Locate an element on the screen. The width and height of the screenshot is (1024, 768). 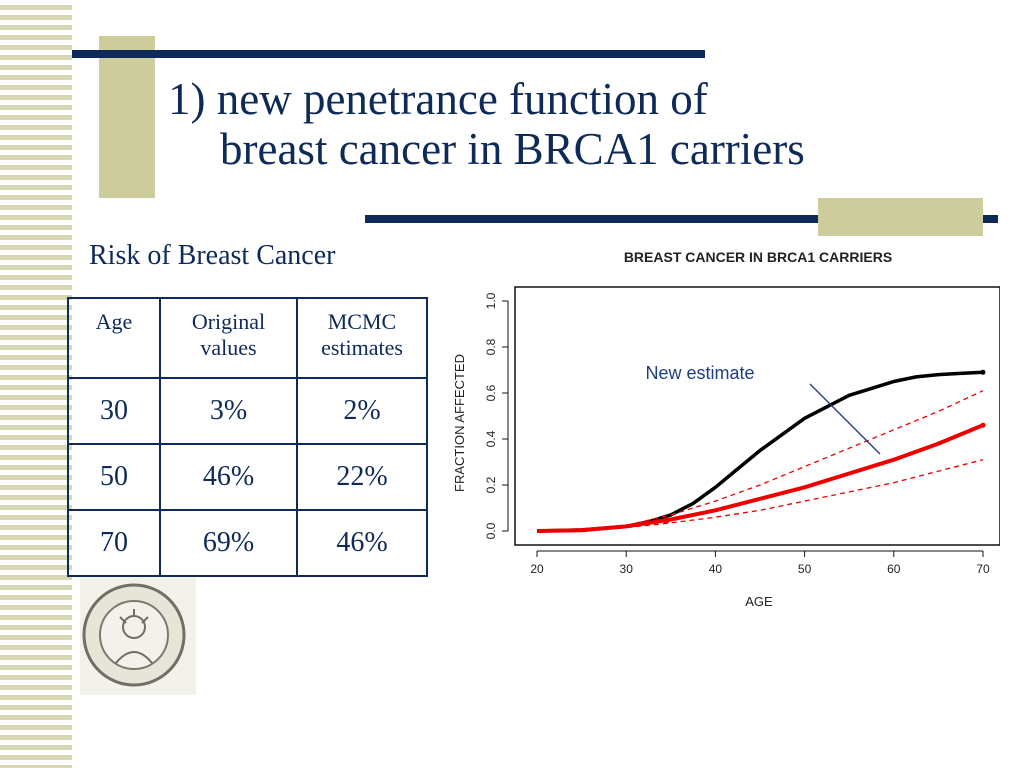
table-row: 30 3% 2% is located at coordinates (247, 411).